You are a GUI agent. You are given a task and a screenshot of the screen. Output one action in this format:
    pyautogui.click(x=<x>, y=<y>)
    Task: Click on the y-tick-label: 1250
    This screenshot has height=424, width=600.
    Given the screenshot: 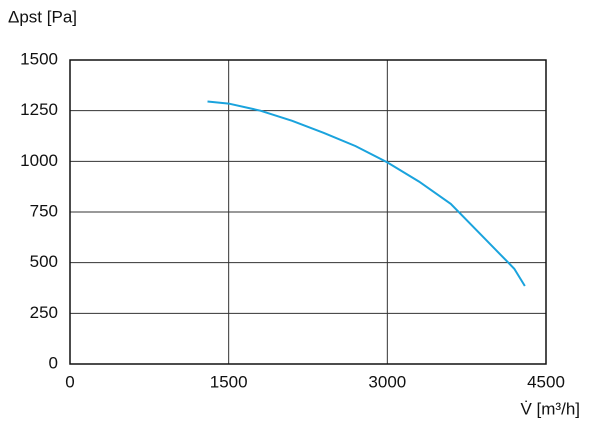 What is the action you would take?
    pyautogui.click(x=39, y=109)
    